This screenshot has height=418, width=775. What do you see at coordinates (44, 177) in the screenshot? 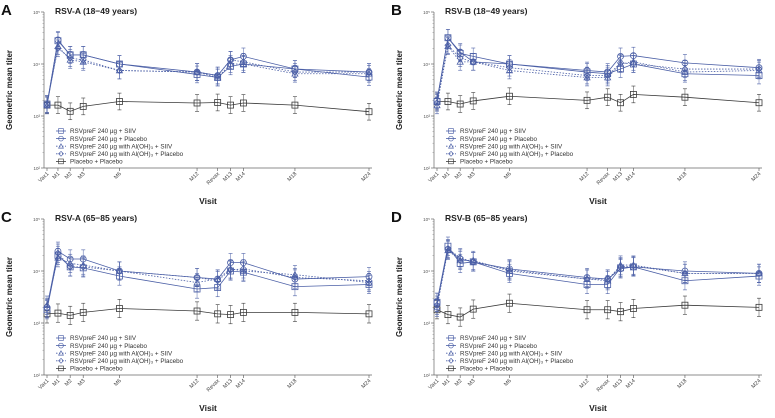
I see `x-tick-label: Vax1` at bounding box center [44, 177].